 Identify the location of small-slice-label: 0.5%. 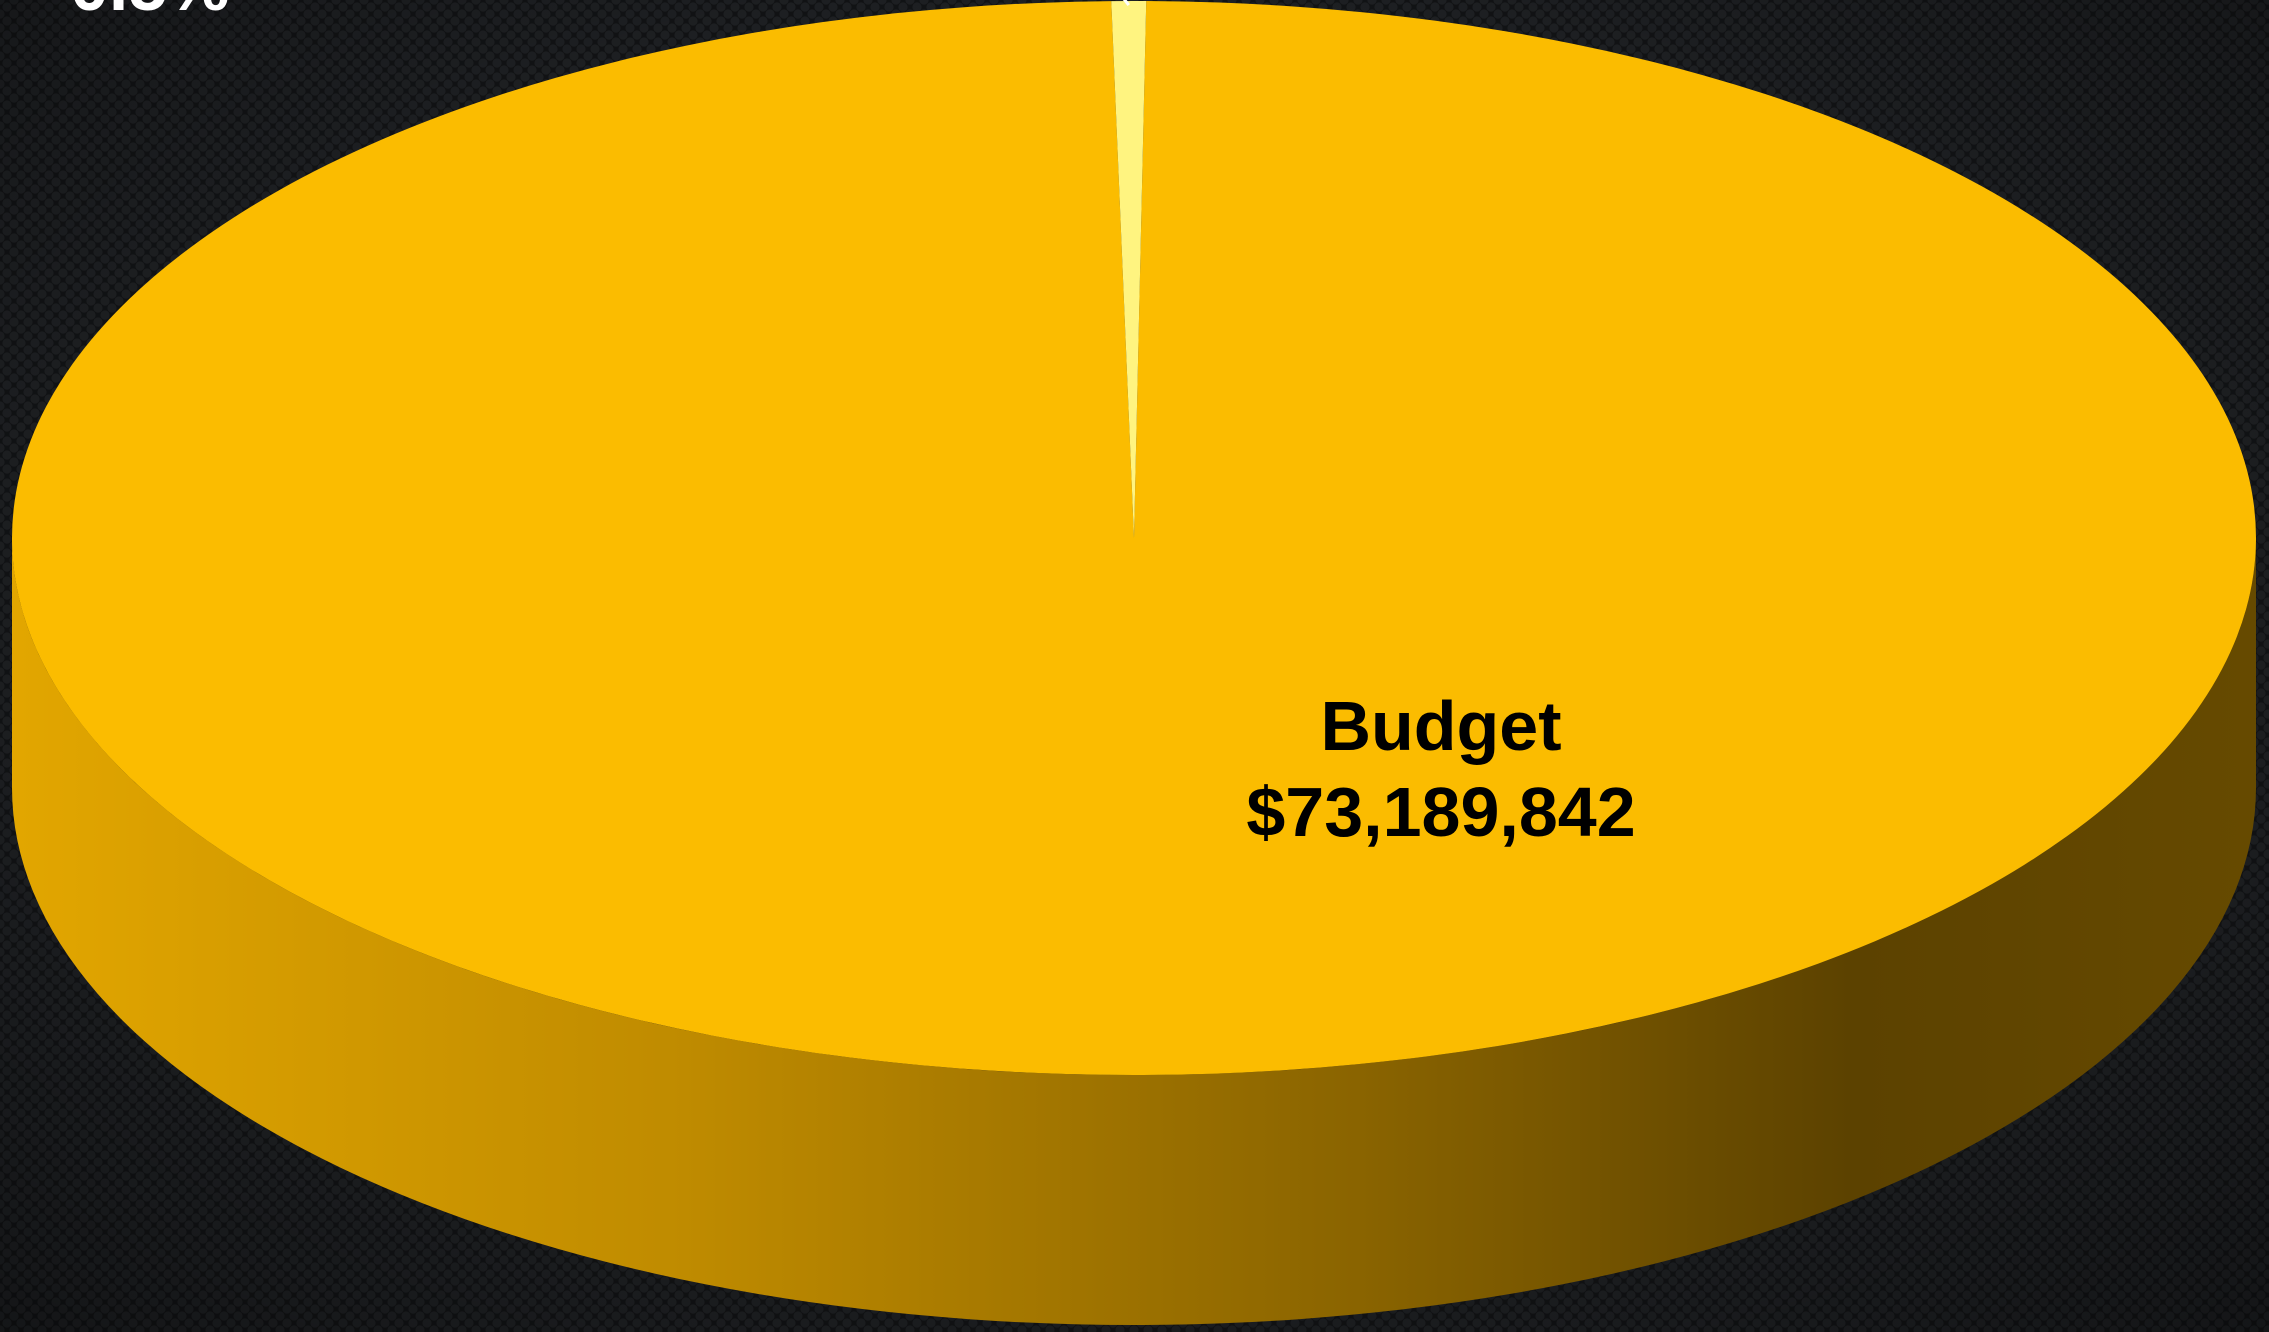
(150, 12).